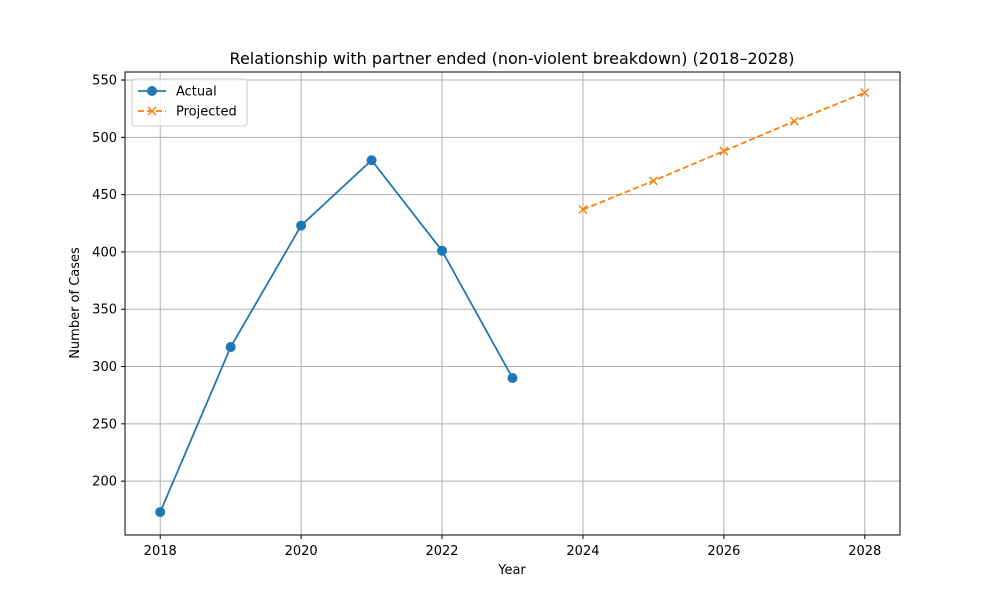  What do you see at coordinates (511, 570) in the screenshot?
I see `x-axis-label: Year` at bounding box center [511, 570].